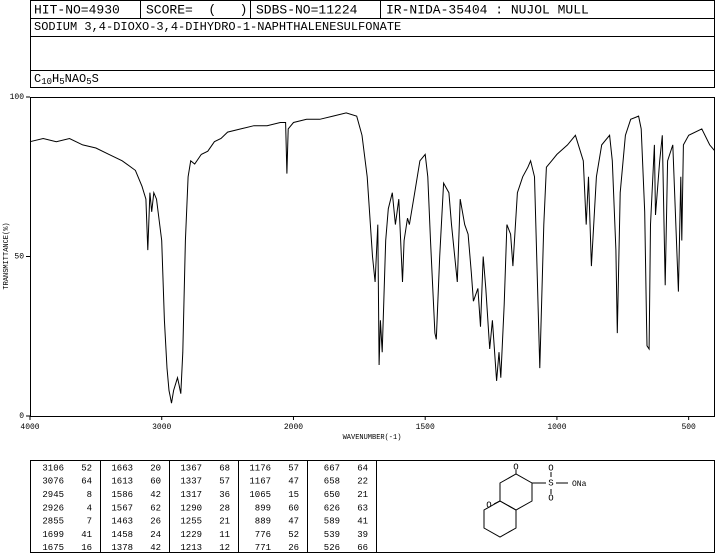  Describe the element at coordinates (224, 548) in the screenshot. I see `transmittance: 12` at that location.